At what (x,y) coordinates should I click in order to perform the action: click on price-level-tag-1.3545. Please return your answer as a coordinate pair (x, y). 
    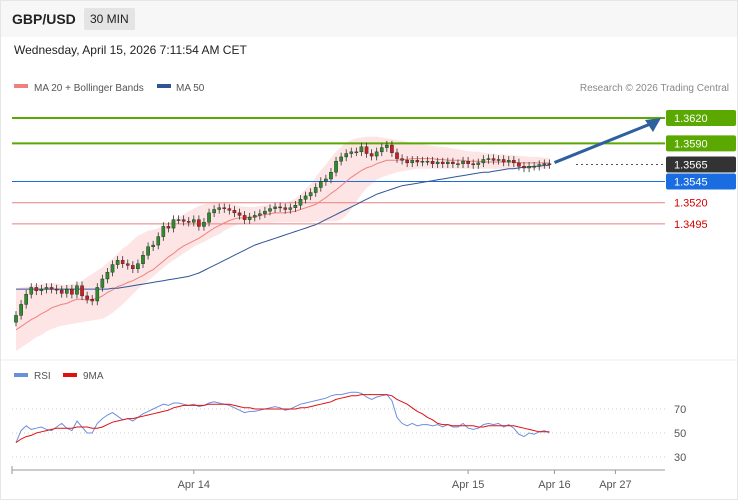
    Looking at the image, I should click on (701, 181).